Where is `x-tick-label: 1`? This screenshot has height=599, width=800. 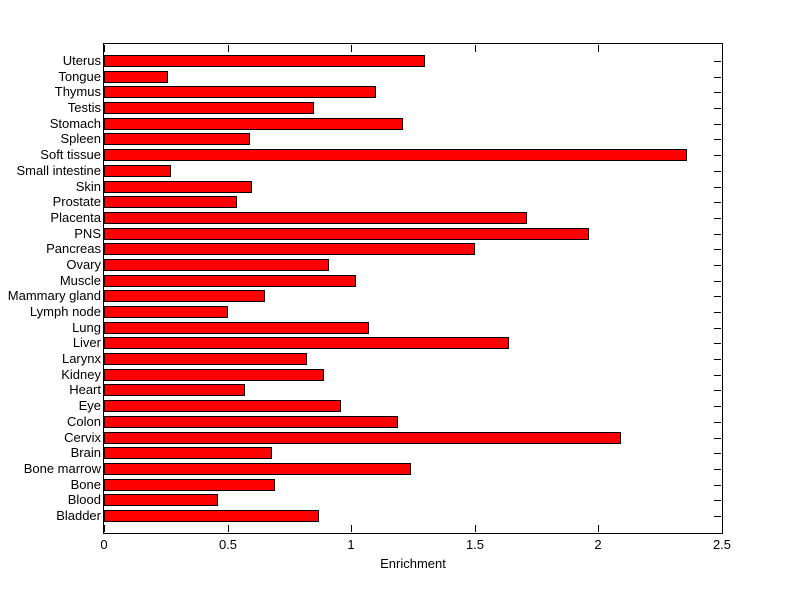
x-tick-label: 1 is located at coordinates (351, 544).